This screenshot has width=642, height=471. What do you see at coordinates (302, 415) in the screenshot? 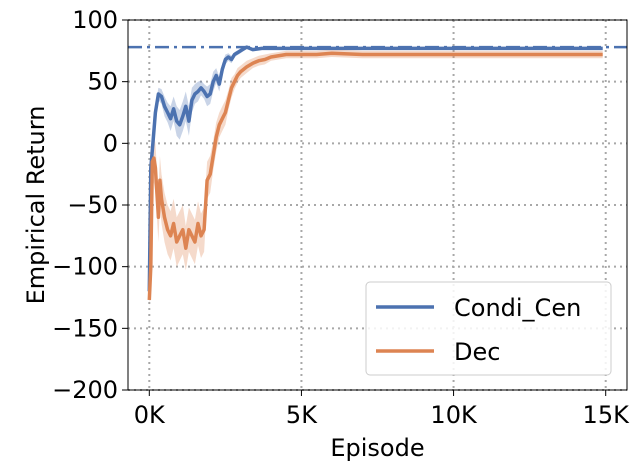
I see `x-tick-label: 5K` at bounding box center [302, 415].